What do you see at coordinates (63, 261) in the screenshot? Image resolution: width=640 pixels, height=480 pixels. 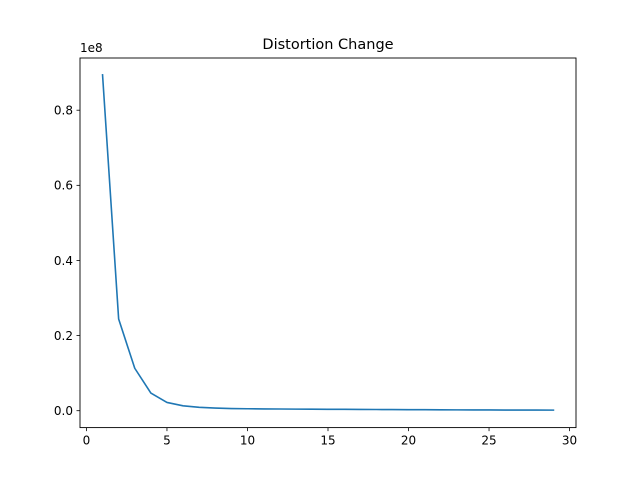 I see `y-tick-label: 0.4` at bounding box center [63, 261].